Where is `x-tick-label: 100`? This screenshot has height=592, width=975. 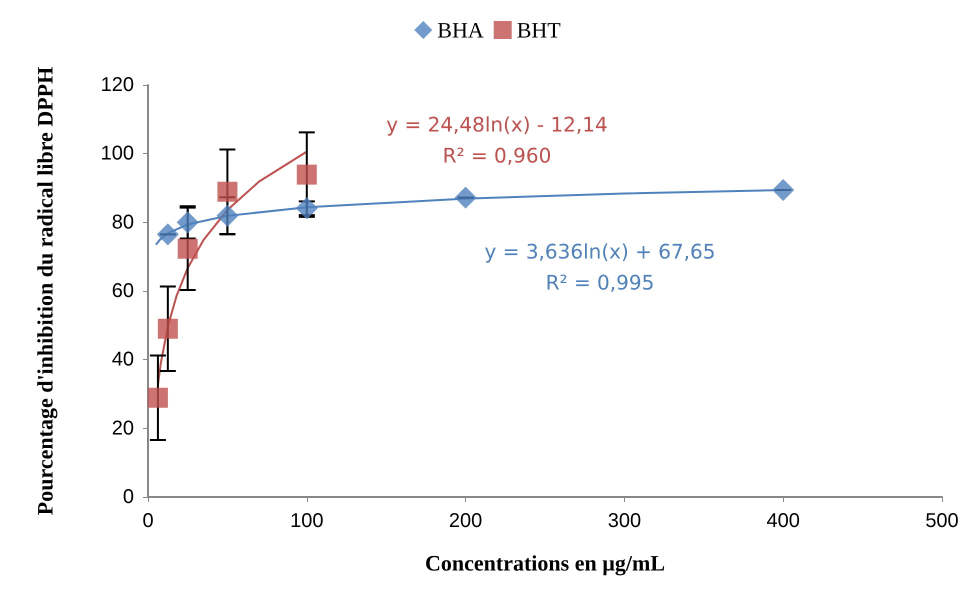 x-tick-label: 100 is located at coordinates (307, 521).